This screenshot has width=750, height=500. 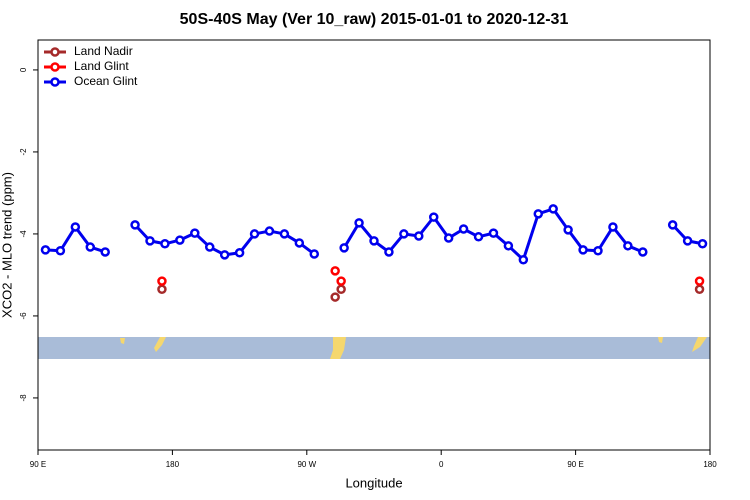 What do you see at coordinates (23, 398) in the screenshot?
I see `y-tick-label: -8` at bounding box center [23, 398].